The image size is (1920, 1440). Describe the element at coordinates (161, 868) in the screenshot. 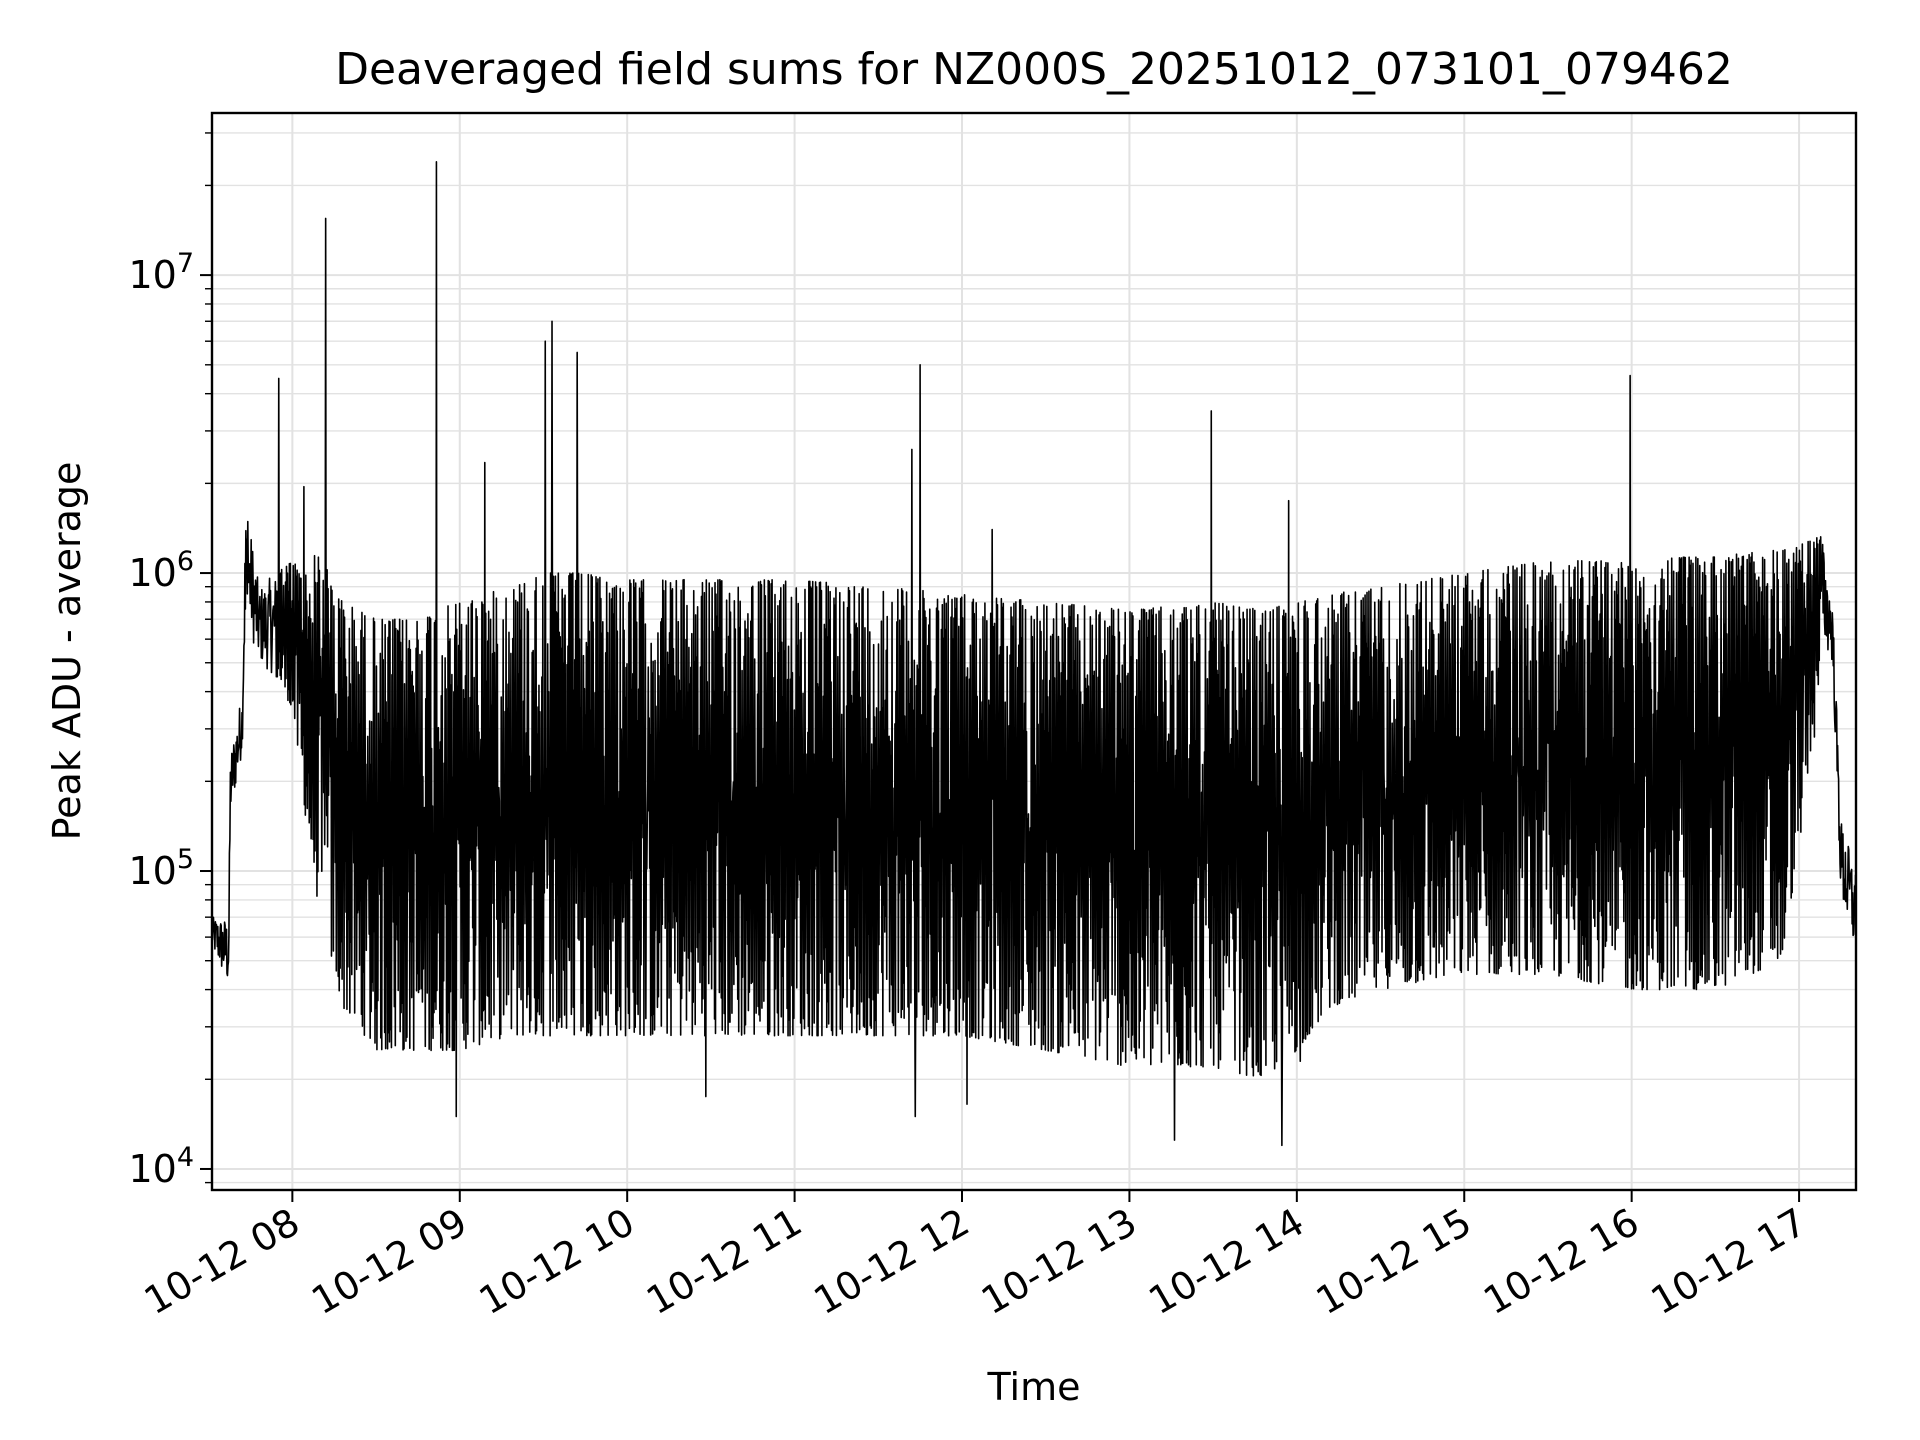

I see `y-tick-label: 105` at that location.